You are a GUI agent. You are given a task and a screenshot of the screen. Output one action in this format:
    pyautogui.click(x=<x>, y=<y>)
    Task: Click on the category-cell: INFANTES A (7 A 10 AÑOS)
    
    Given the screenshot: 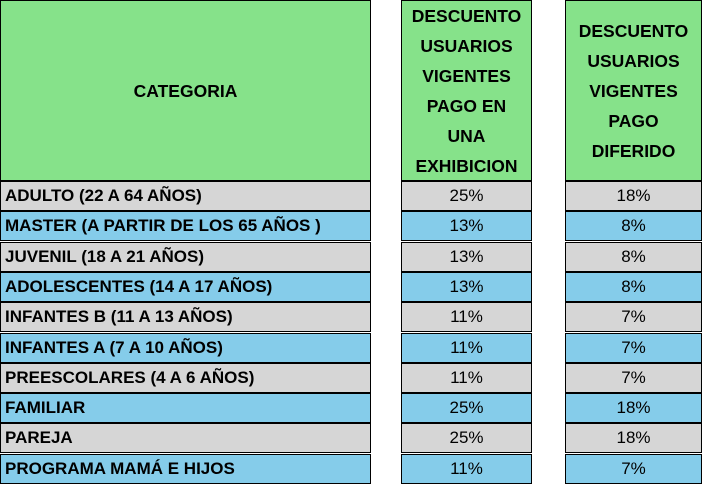 What is the action you would take?
    pyautogui.click(x=185, y=347)
    